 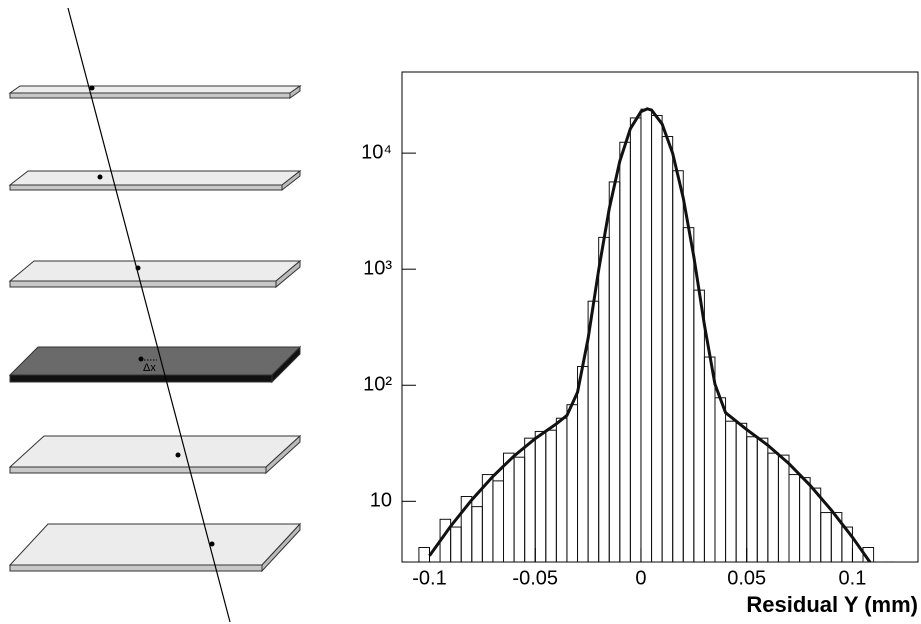 I want to click on y-tick-label: 10, so click(x=381, y=501).